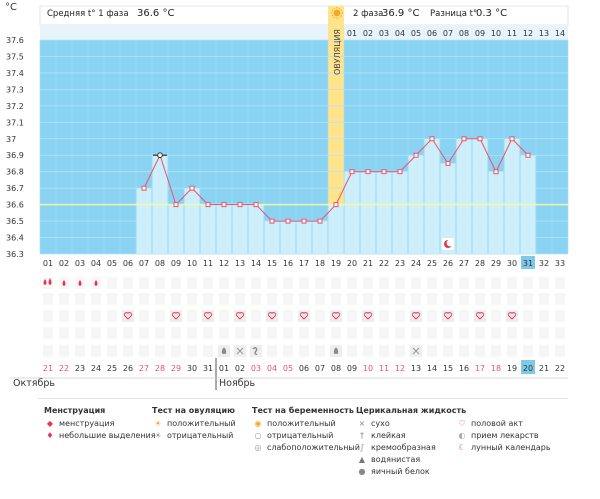 The height and width of the screenshot is (499, 600). I want to click on cycle-day-label: 30, so click(512, 263).